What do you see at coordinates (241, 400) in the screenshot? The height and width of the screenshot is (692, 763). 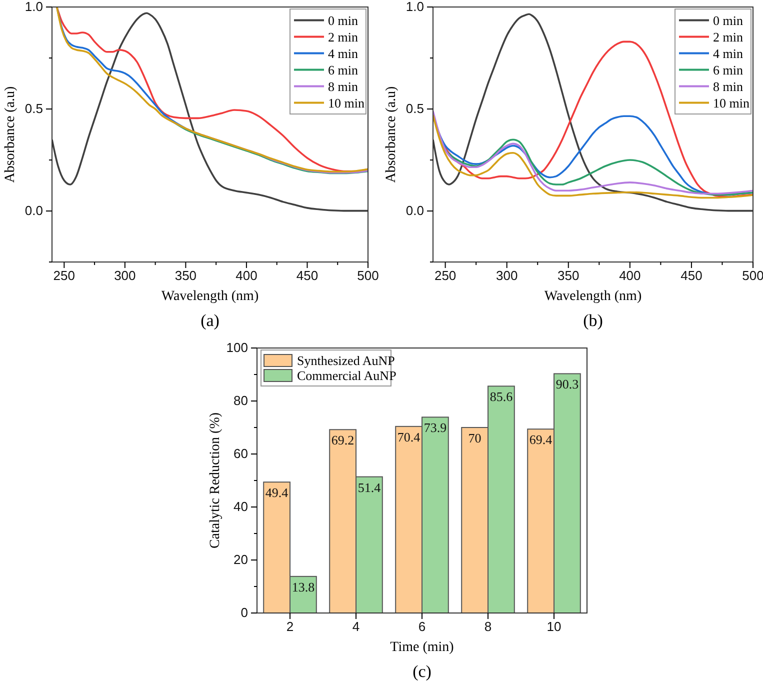 I see `y-tick-label: 80` at bounding box center [241, 400].